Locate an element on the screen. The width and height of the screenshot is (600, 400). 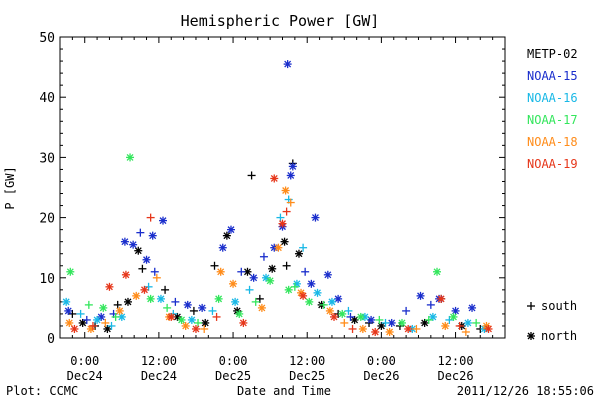
x-tick-day: Dec26 is located at coordinates (381, 376).